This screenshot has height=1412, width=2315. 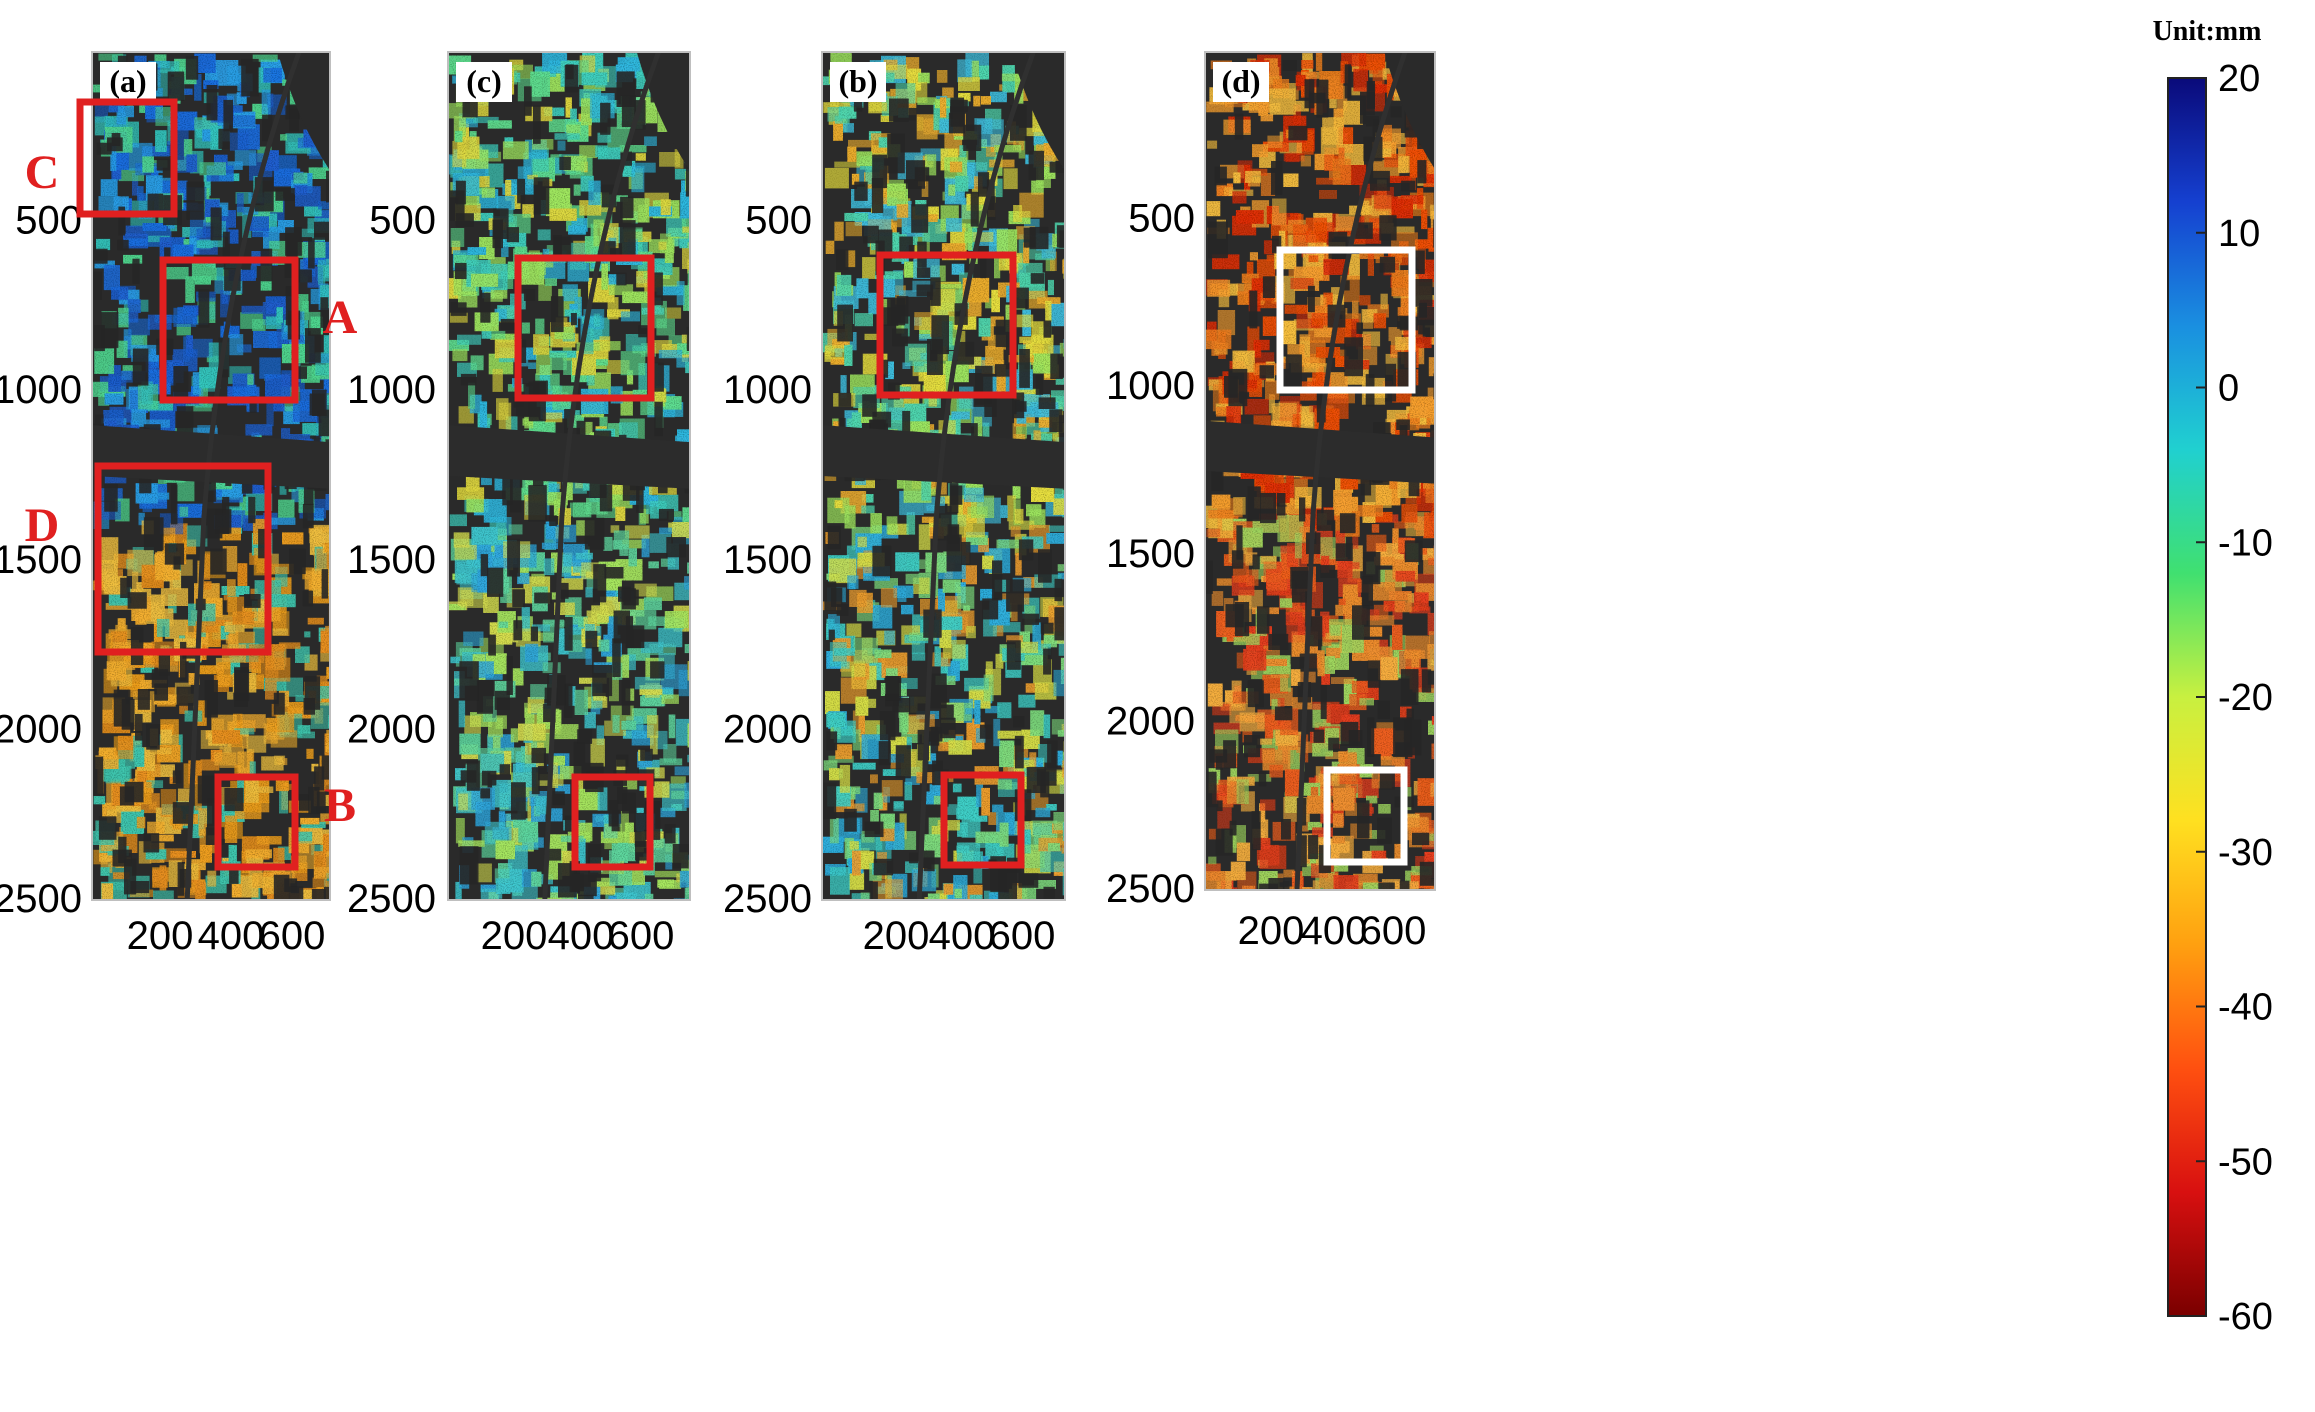 What do you see at coordinates (2245, 1317) in the screenshot?
I see `colorbar-tick-label: -60` at bounding box center [2245, 1317].